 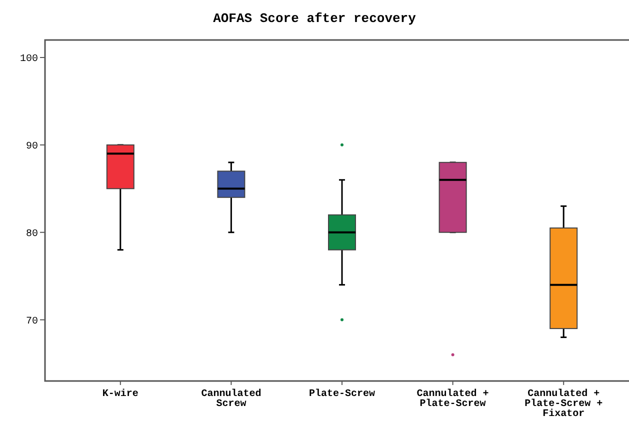 I want to click on y-tick-label: 70, so click(x=32, y=322).